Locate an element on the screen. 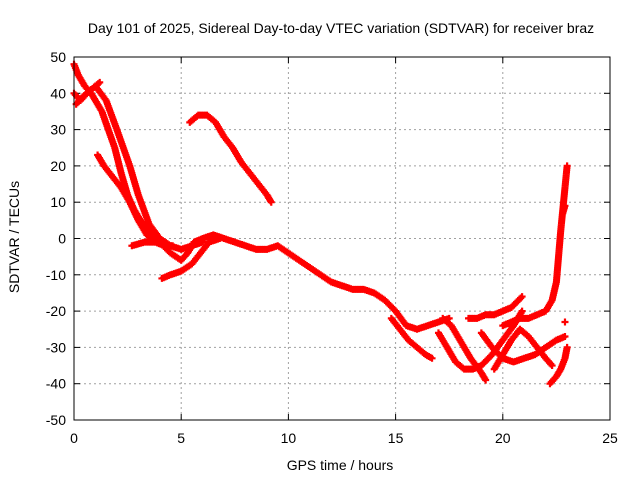 This screenshot has height=480, width=640. y-tick-label: -30 is located at coordinates (56, 347).